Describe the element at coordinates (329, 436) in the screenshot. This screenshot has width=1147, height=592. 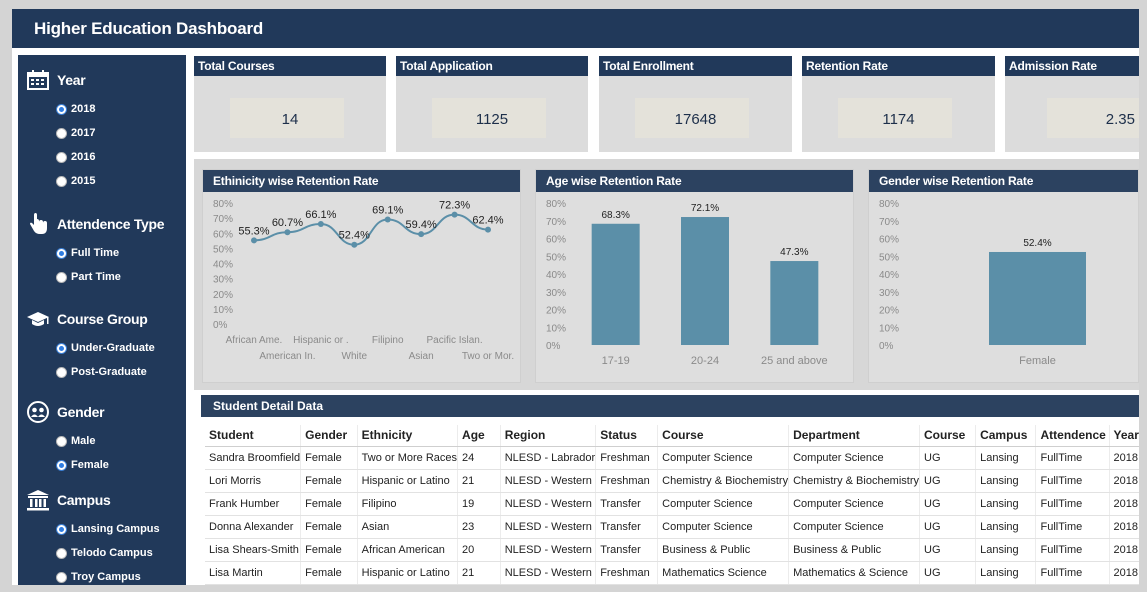
I see `column-header: Gender` at that location.